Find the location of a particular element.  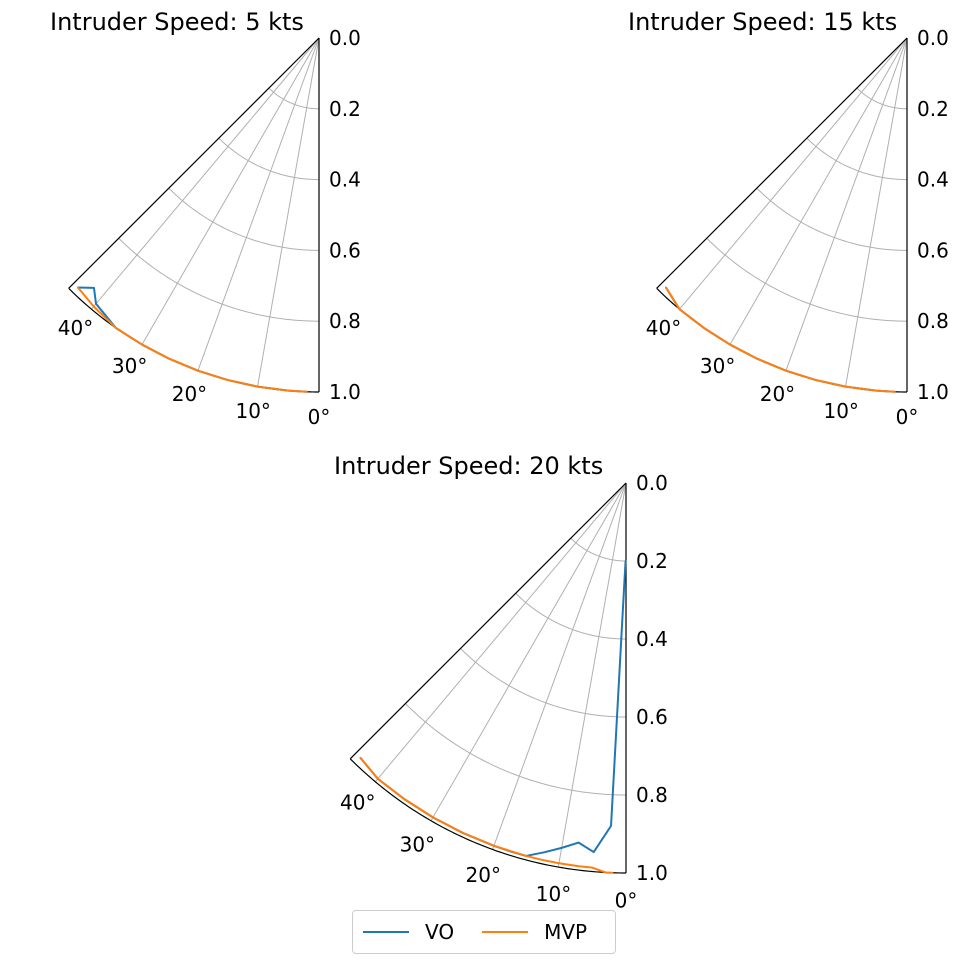

legend-item-vo: VO is located at coordinates (408, 932).